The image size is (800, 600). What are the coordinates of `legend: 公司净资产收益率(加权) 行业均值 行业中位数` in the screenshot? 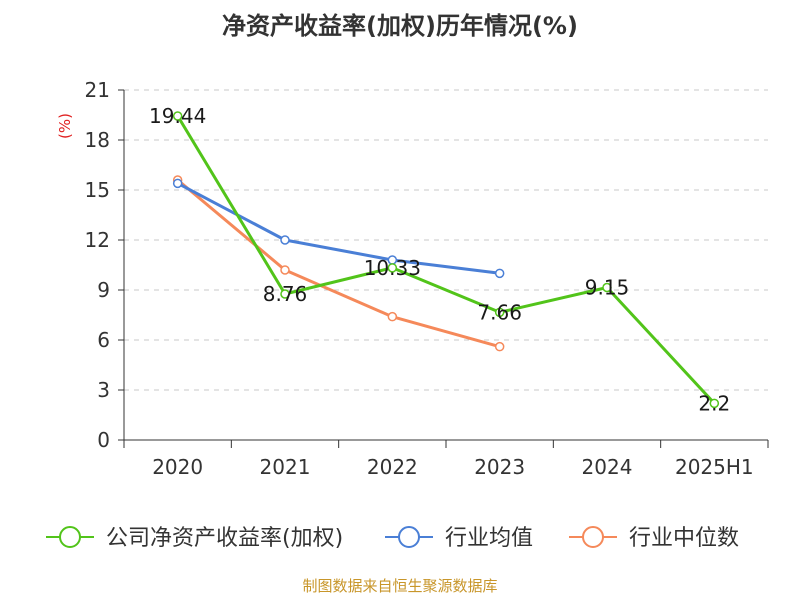 It's located at (392, 538).